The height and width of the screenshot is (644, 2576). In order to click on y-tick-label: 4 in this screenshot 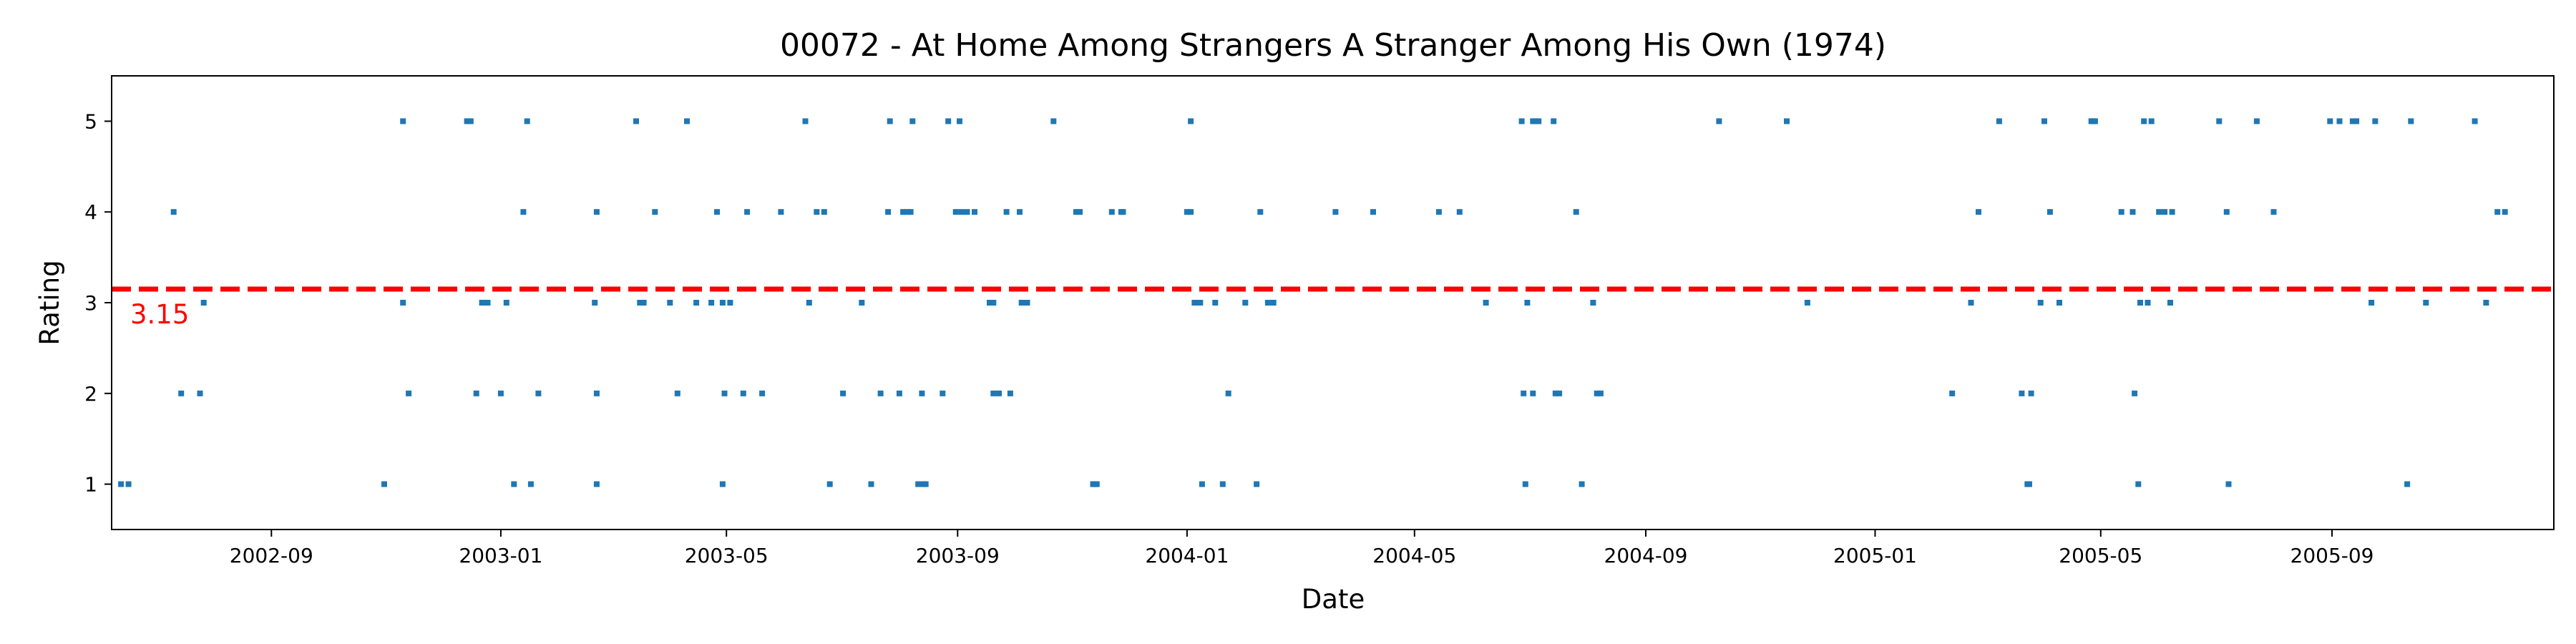, I will do `click(90, 212)`.